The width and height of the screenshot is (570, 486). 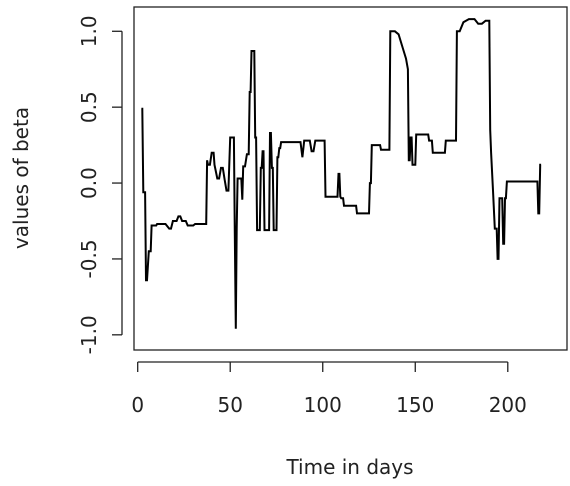 I want to click on y-tick-label: 0.0, so click(x=89, y=183).